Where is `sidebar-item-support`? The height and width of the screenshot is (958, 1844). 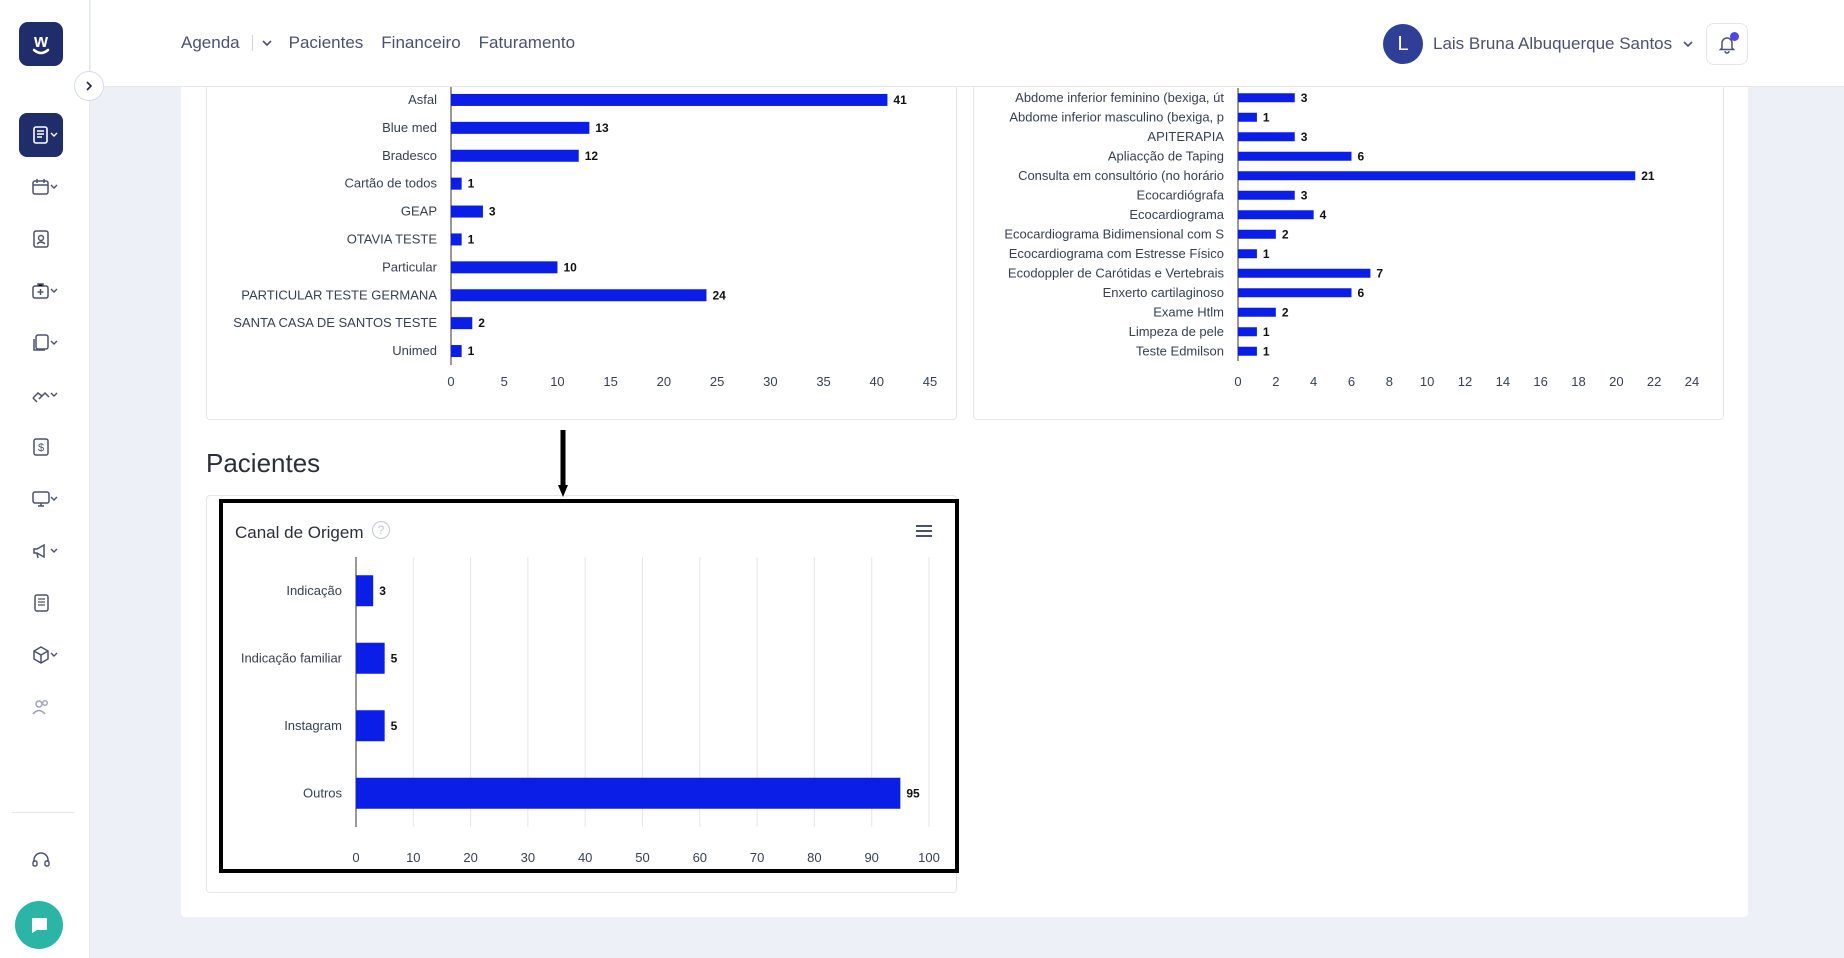
sidebar-item-support is located at coordinates (41, 860).